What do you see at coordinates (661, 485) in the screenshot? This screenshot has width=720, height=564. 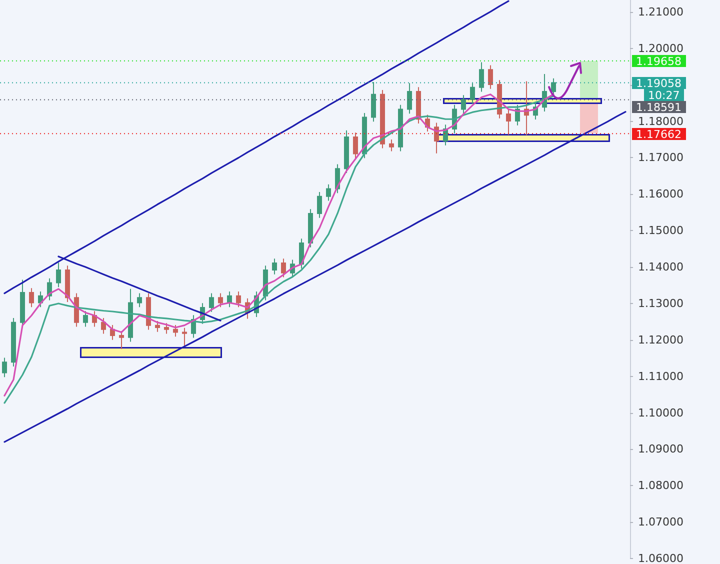 I see `y-tick-label: 1.08000` at bounding box center [661, 485].